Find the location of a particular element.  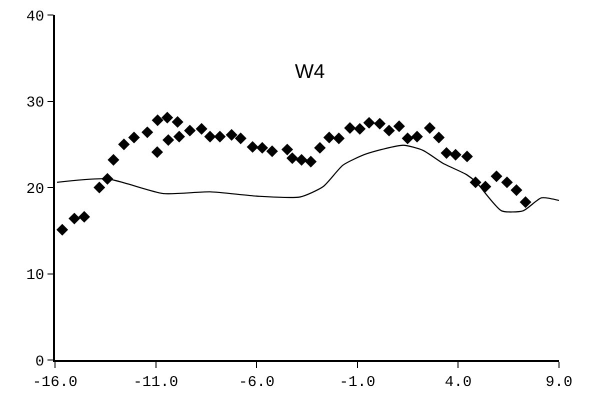

x-tick-label: 4.0 is located at coordinates (458, 382).